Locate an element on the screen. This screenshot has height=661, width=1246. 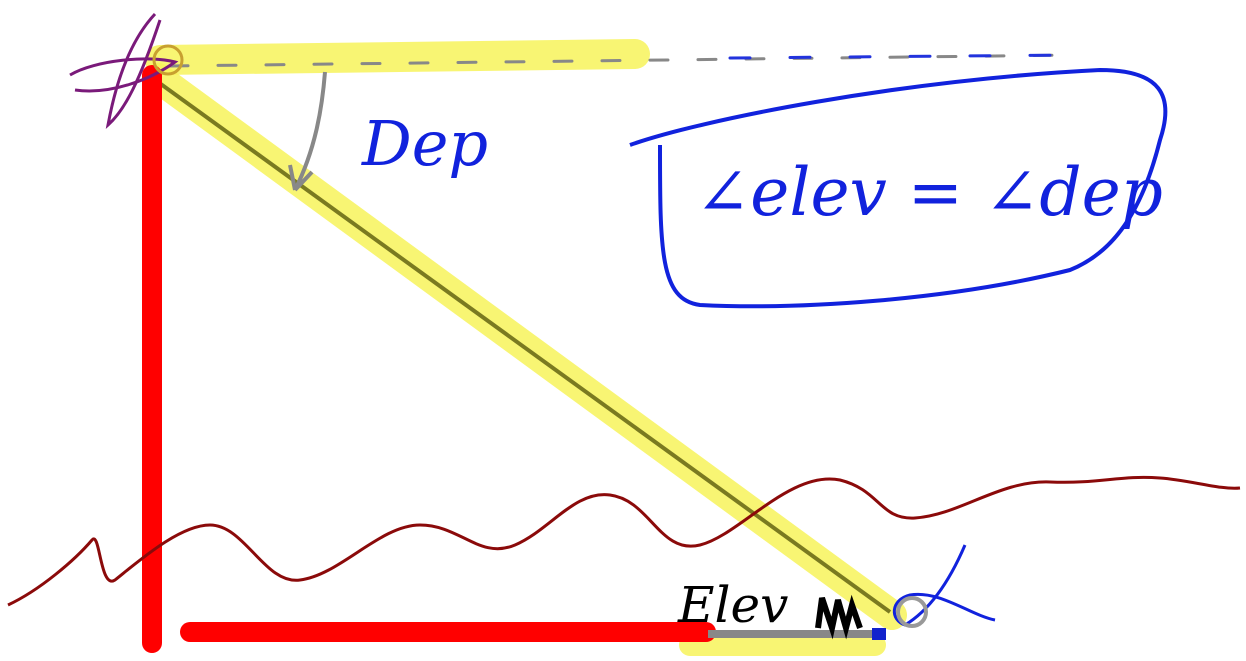
dashed-line-gray is located at coordinates (622, 60).